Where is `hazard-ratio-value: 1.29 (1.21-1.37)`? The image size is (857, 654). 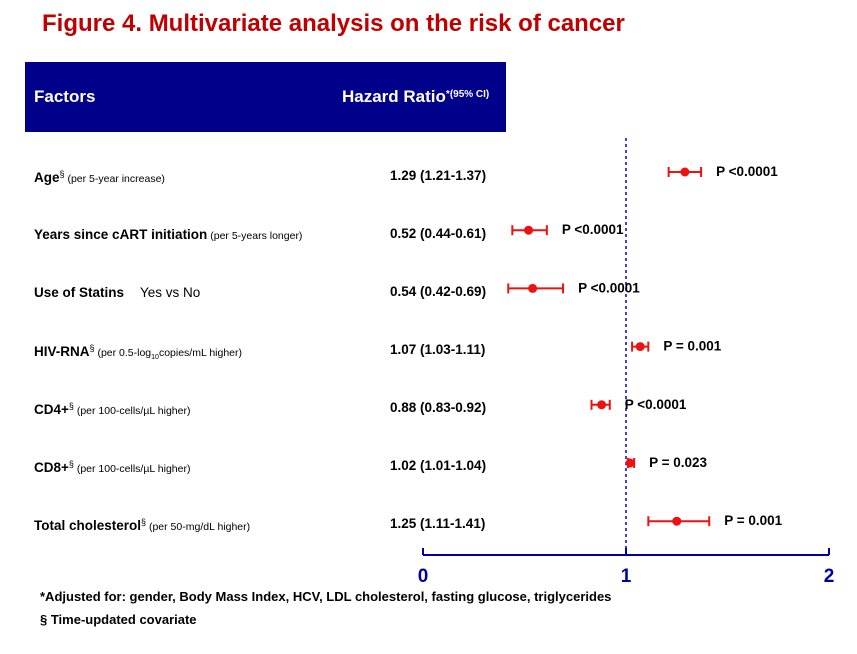
hazard-ratio-value: 1.29 (1.21-1.37) is located at coordinates (438, 175).